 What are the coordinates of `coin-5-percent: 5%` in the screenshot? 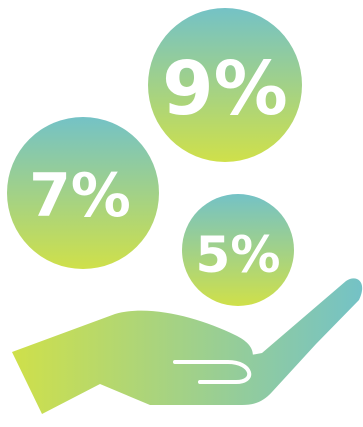 It's located at (238, 250).